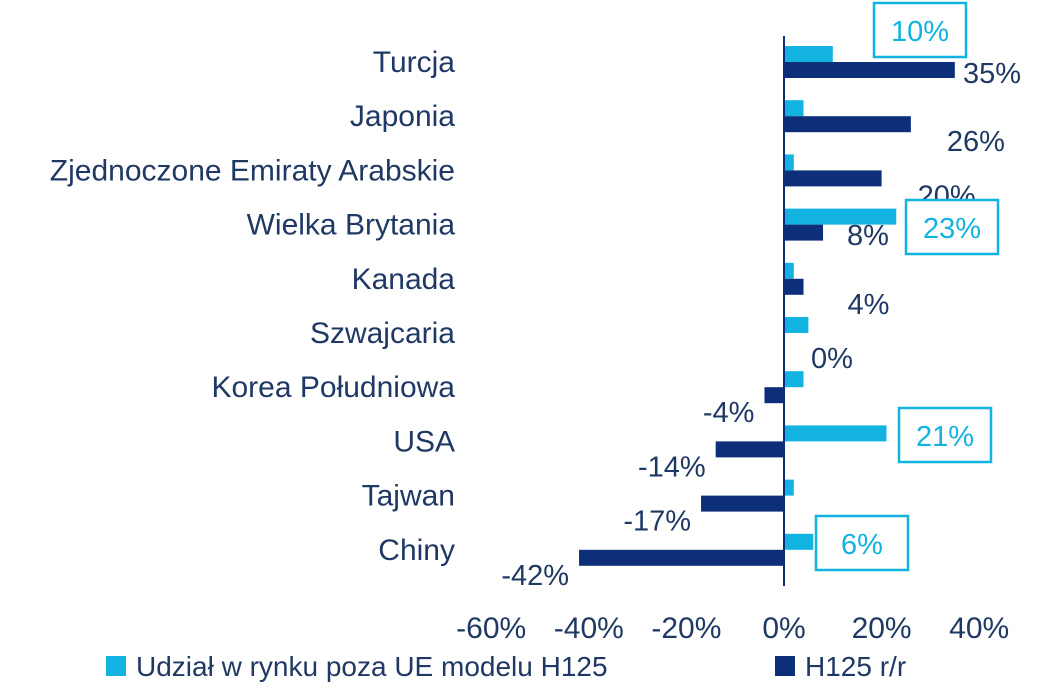 Image resolution: width=1039 pixels, height=700 pixels. I want to click on value-box-share-turcja: 10%, so click(920, 30).